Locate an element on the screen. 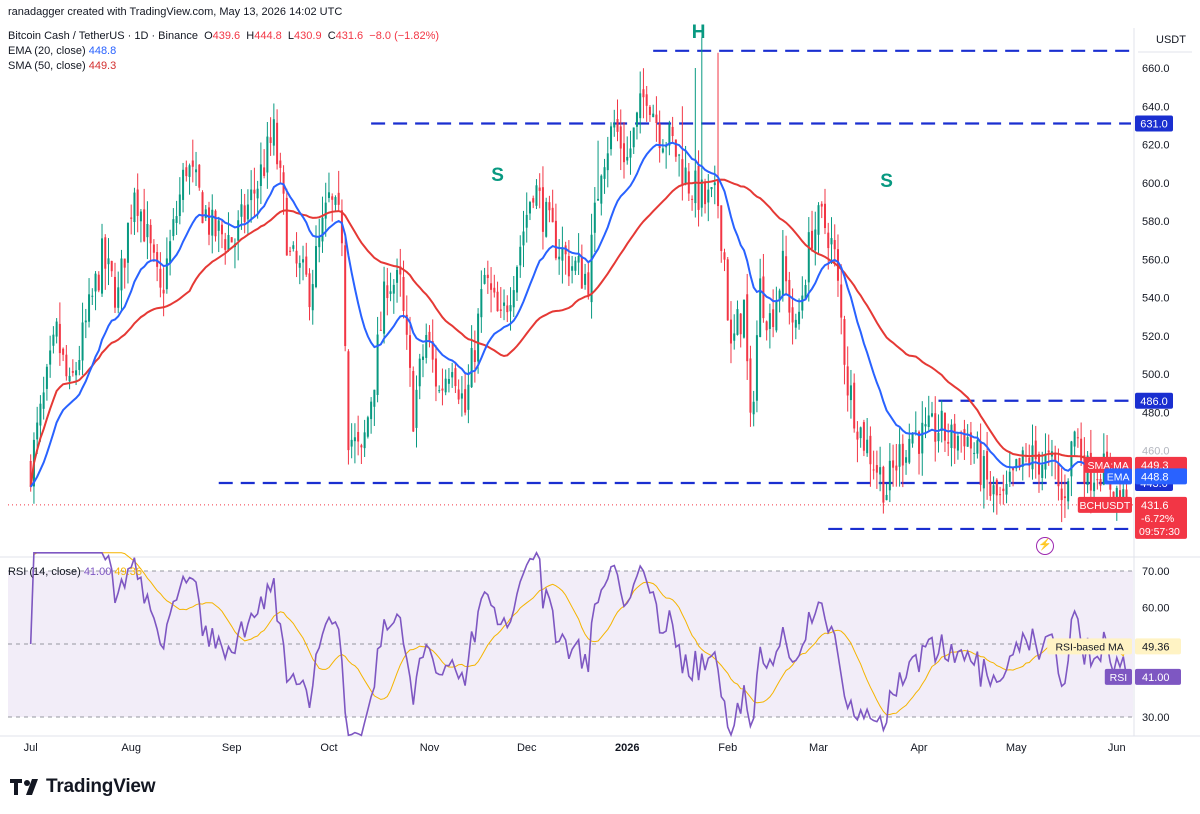  alert-bolt-icon: ⚡ is located at coordinates (1045, 546).